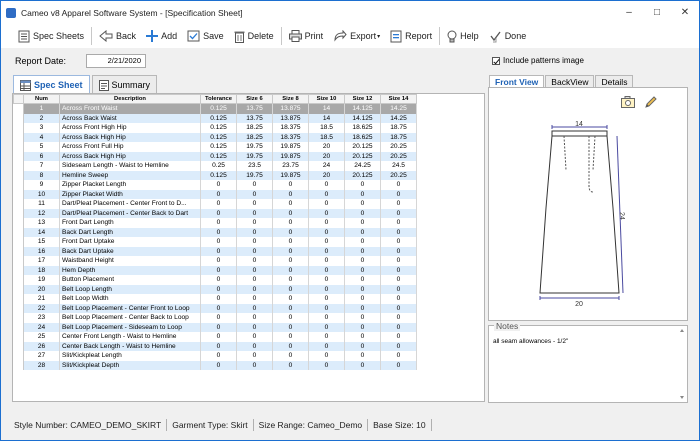 Image resolution: width=700 pixels, height=441 pixels. Describe the element at coordinates (130, 232) in the screenshot. I see `description-cell: Back Dart Length` at that location.